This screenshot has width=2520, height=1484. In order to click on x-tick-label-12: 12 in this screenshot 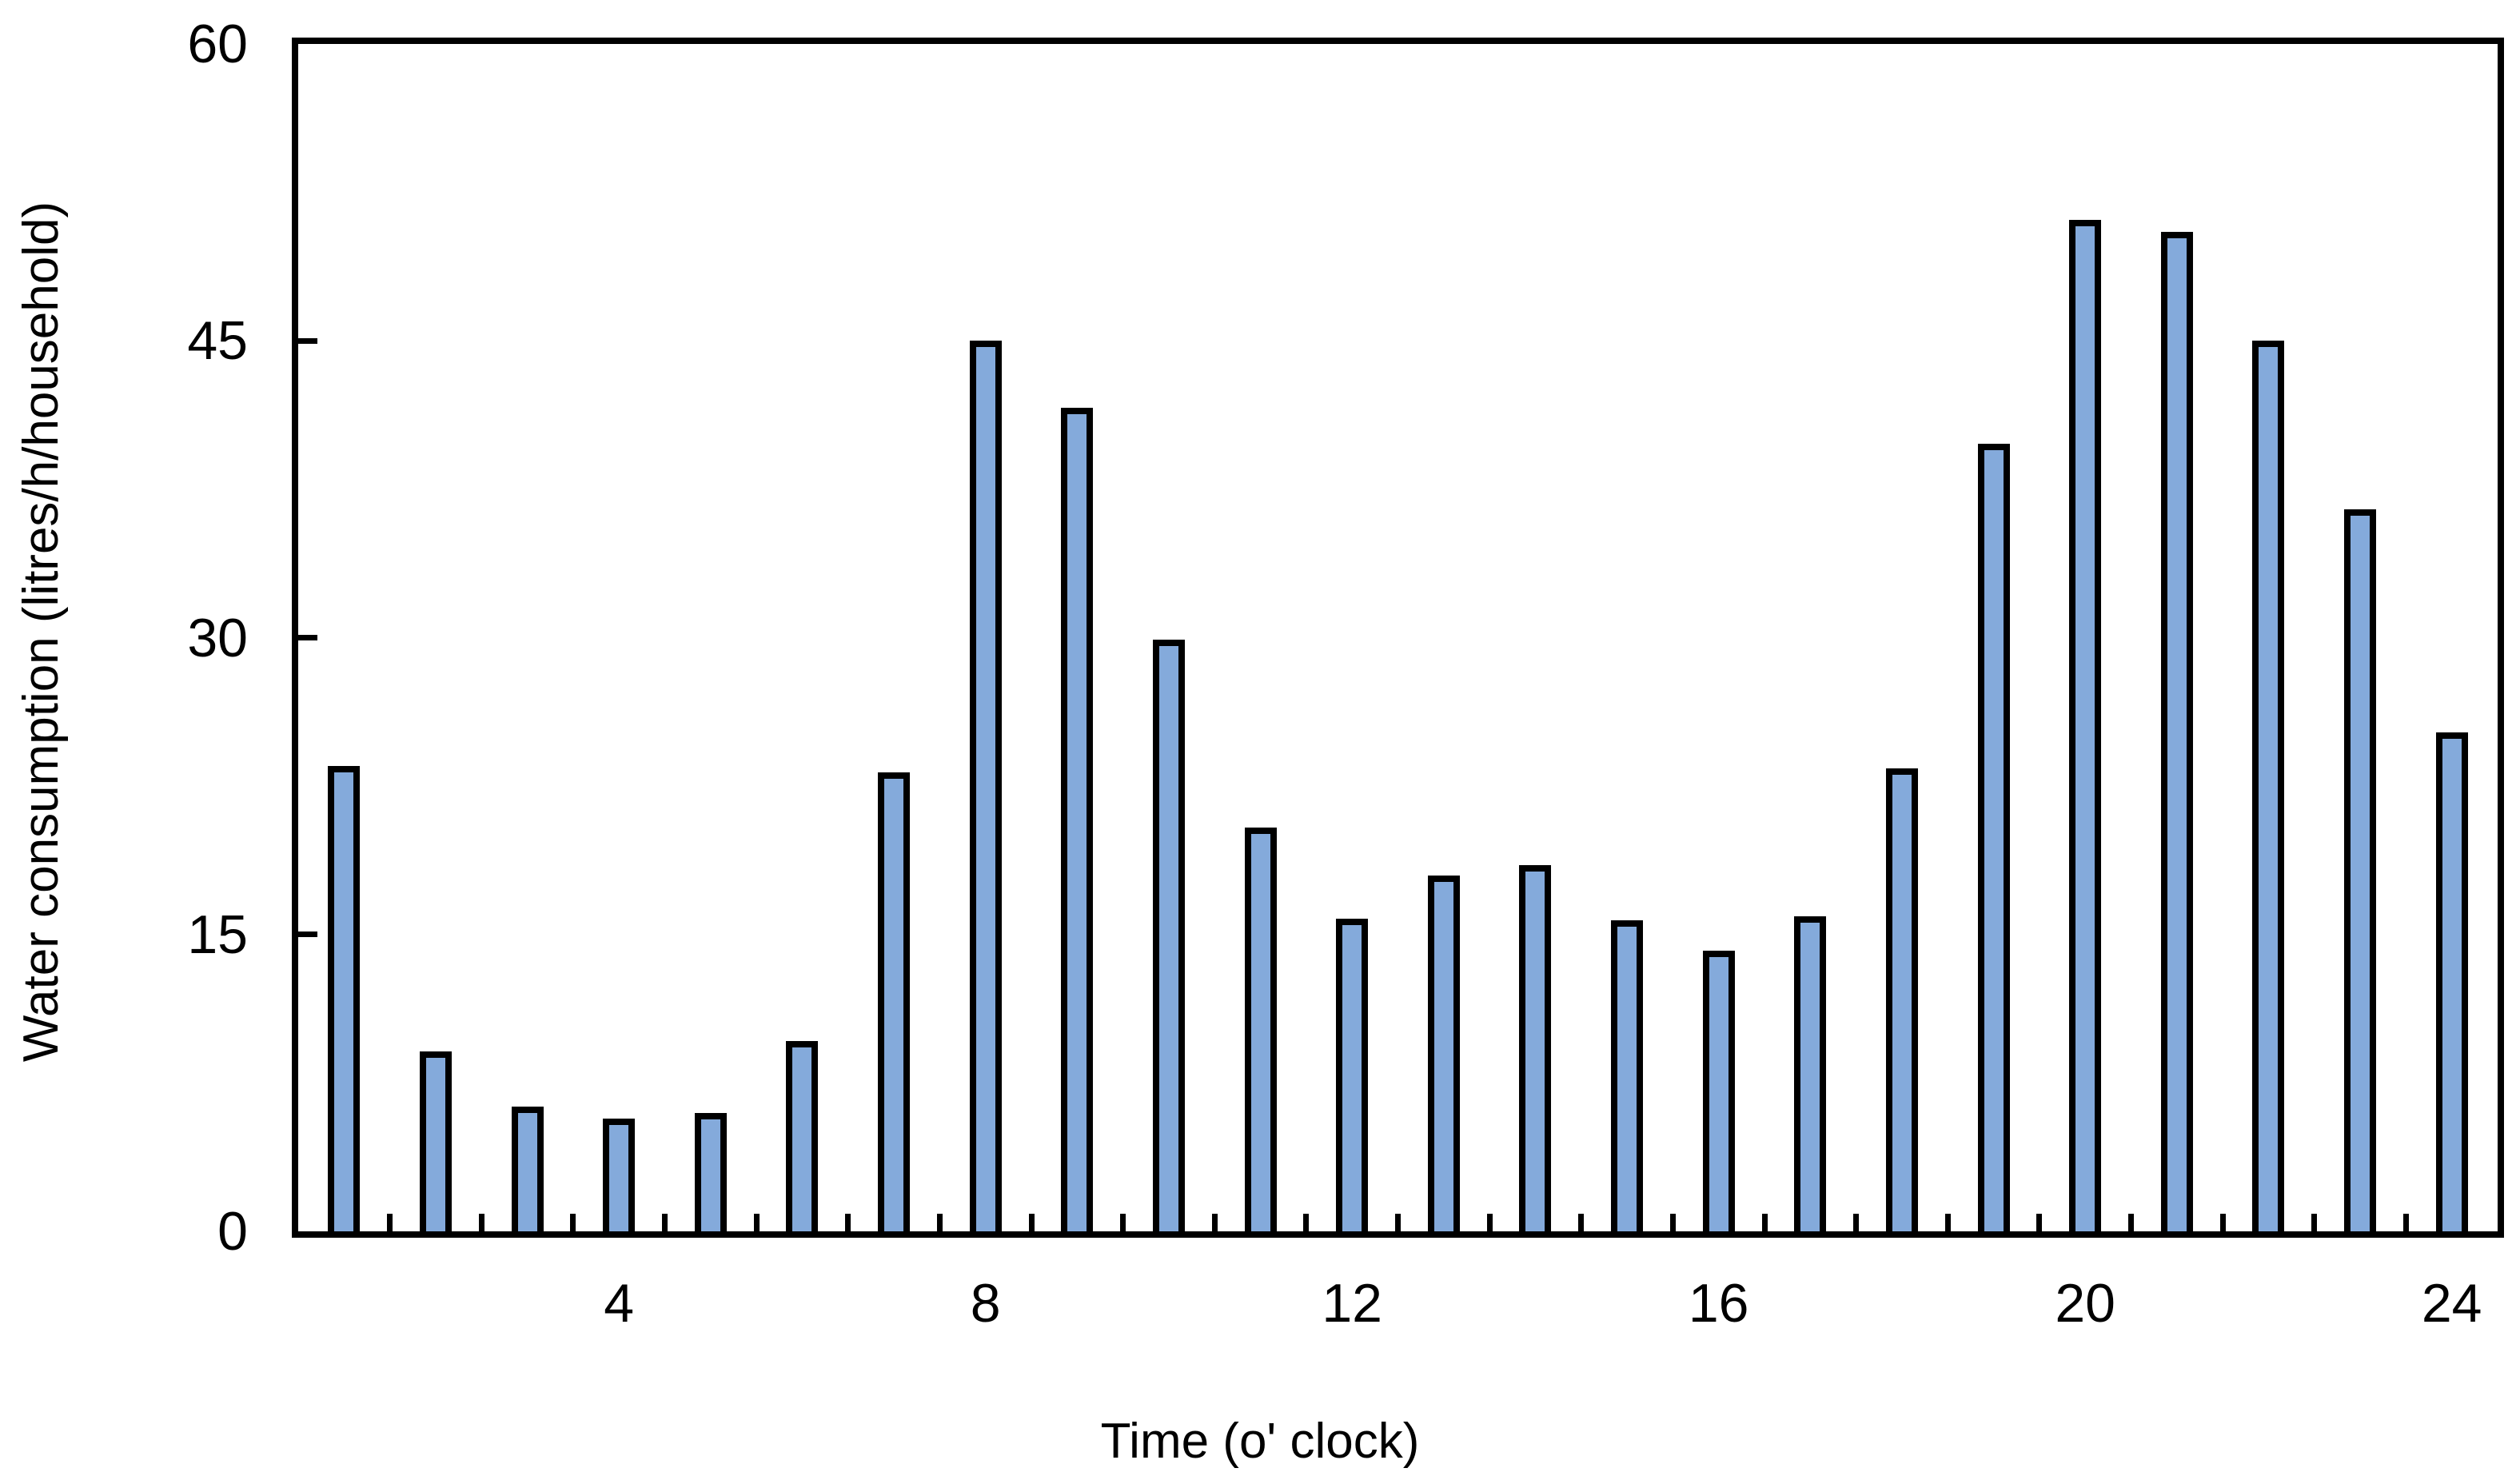, I will do `click(1352, 1303)`.